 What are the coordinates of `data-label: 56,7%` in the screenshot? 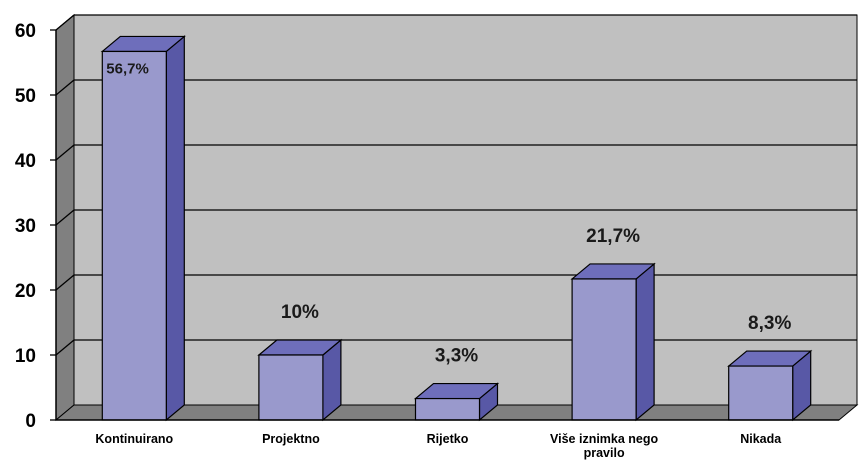 It's located at (127, 68).